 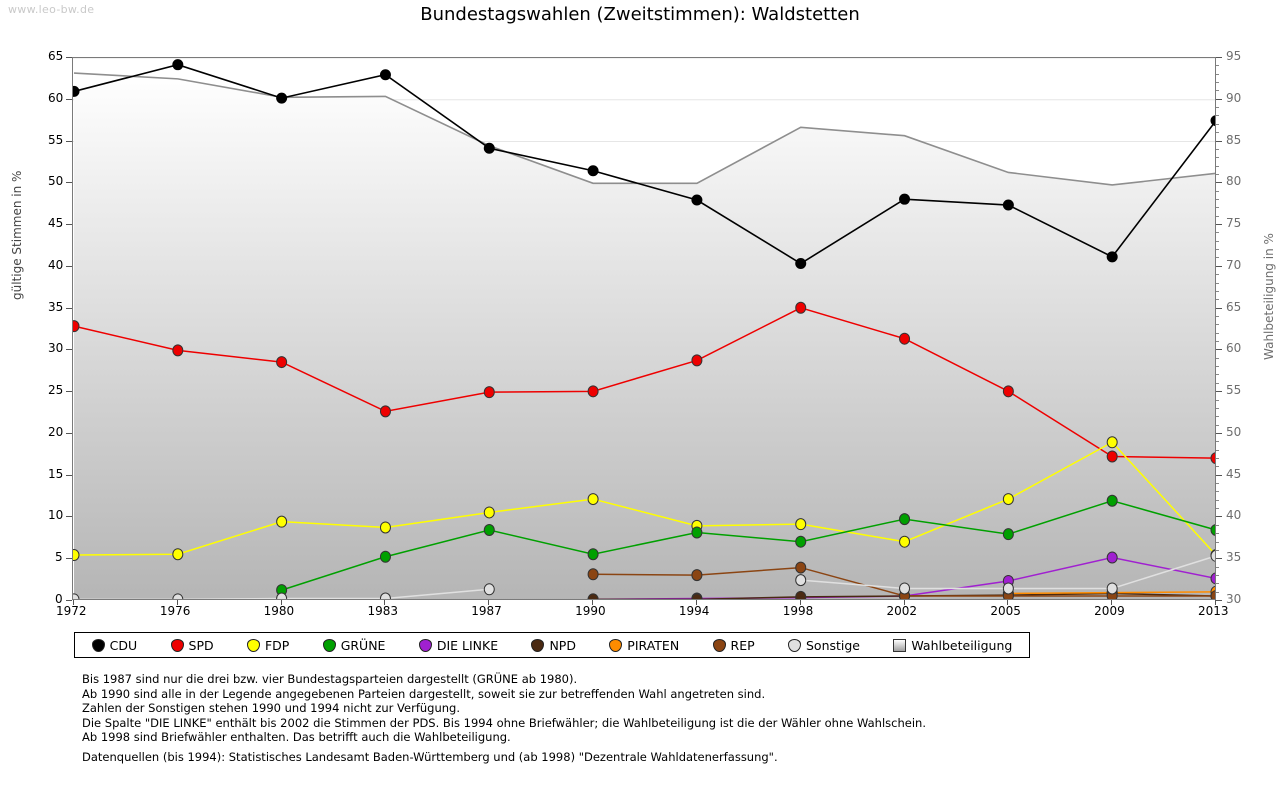 I want to click on right-tick-label: 80, so click(x=1234, y=181).